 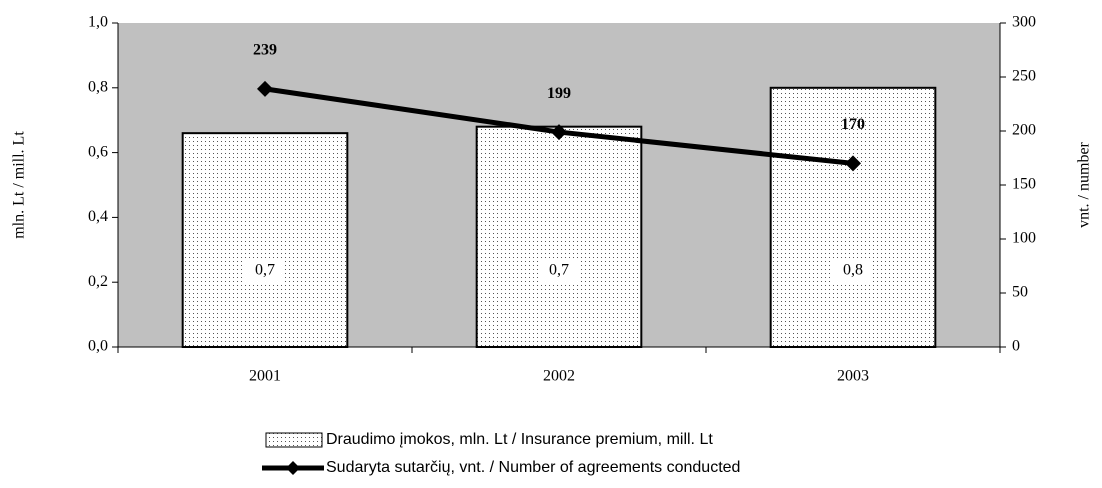 I want to click on y2-tick-label: 50, so click(x=1020, y=292).